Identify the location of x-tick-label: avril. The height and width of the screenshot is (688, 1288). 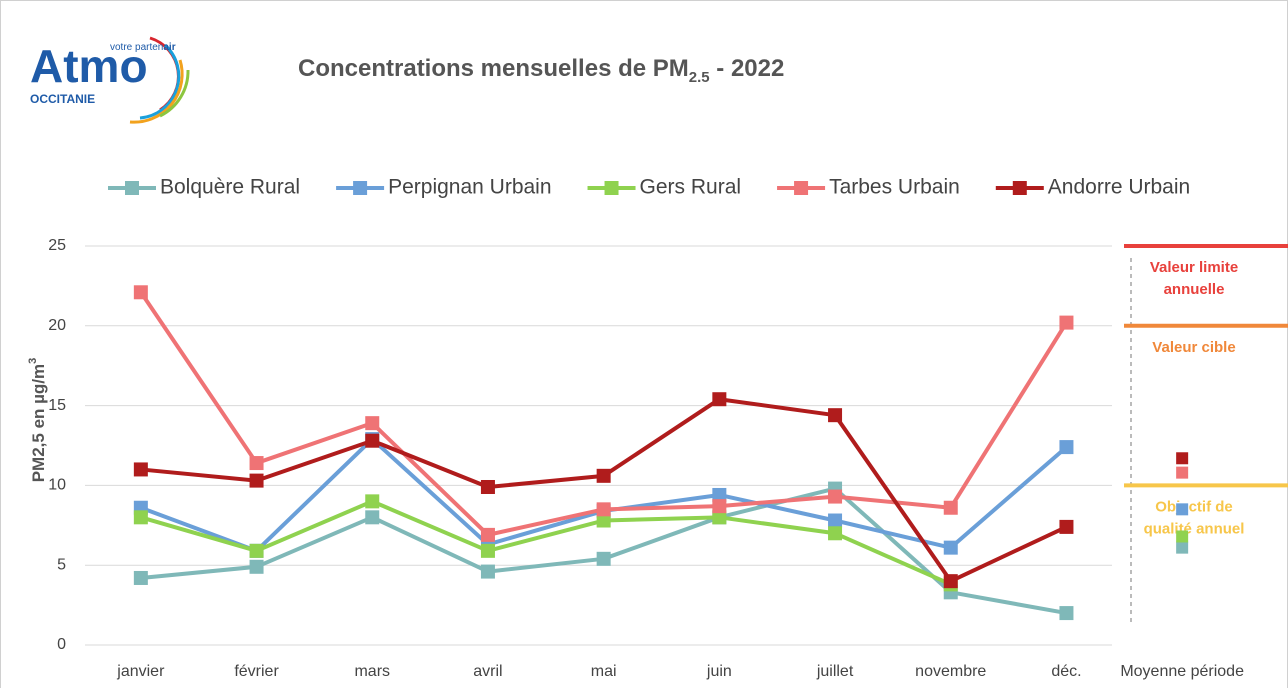
(487, 671).